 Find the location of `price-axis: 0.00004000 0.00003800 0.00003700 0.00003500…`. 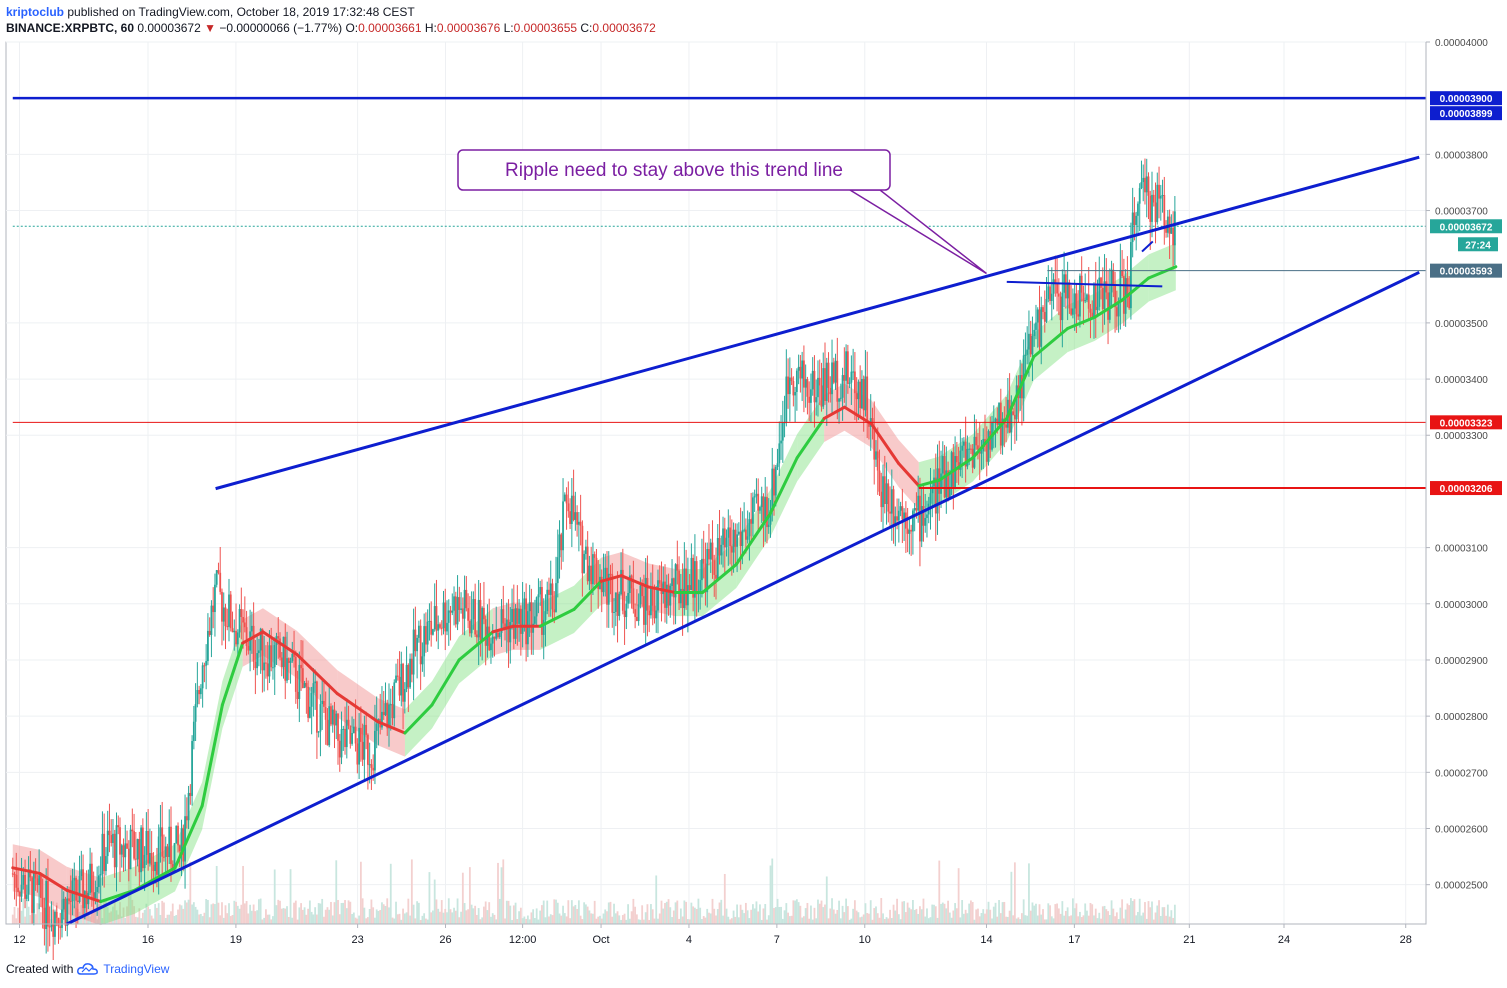

price-axis: 0.00004000 0.00003800 0.00003700 0.00003500… is located at coordinates (1457, 465).